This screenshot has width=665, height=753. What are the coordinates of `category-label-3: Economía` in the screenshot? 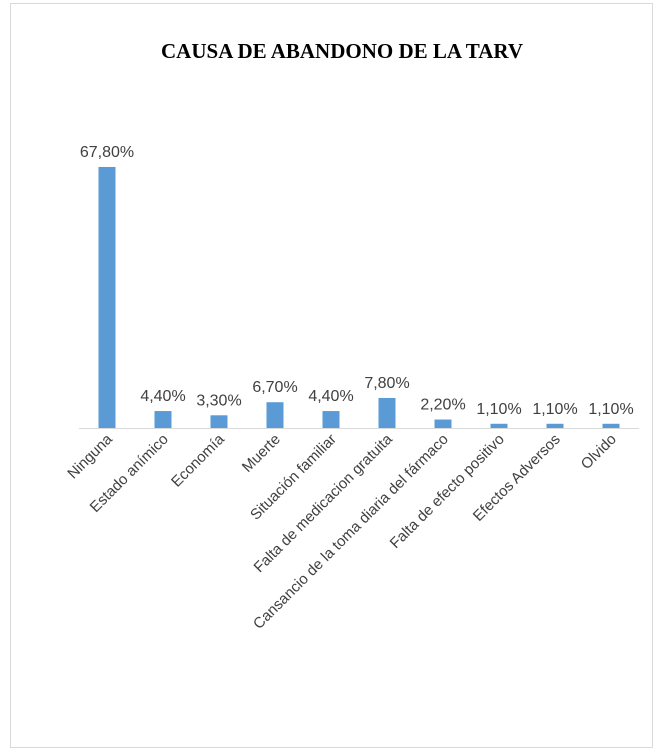 It's located at (198, 460).